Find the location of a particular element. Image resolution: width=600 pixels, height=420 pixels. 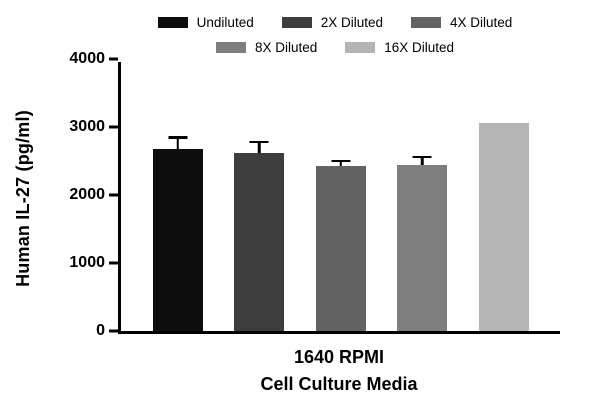

legend-label: 8X Diluted is located at coordinates (286, 47).